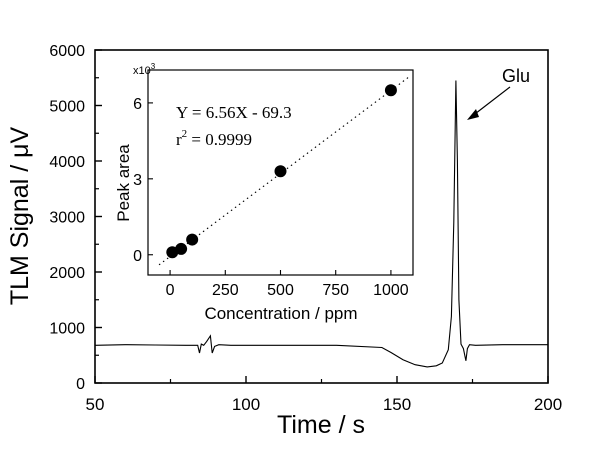 Image resolution: width=600 pixels, height=450 pixels. What do you see at coordinates (234, 112) in the screenshot?
I see `fit-equation: Y = 6.56X - 69.3` at bounding box center [234, 112].